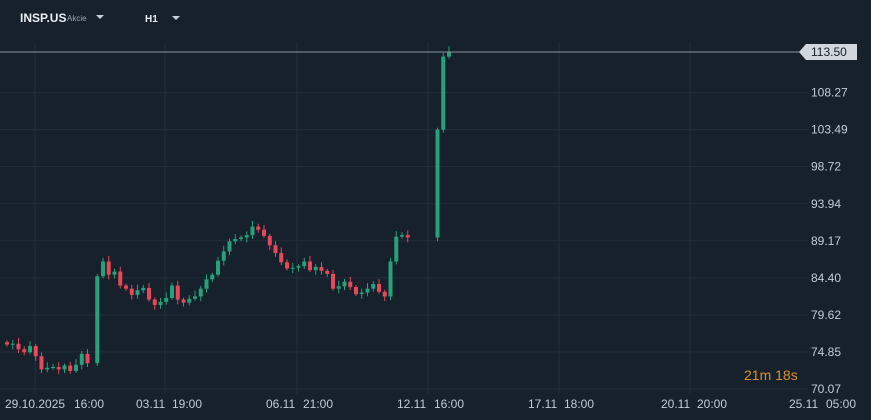 The image size is (871, 420). I want to click on time-tick-label: 05:00, so click(841, 404).